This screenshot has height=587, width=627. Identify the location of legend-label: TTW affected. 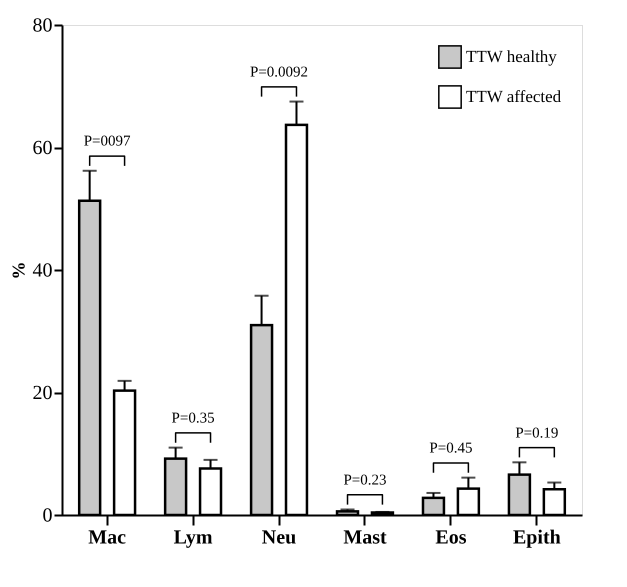
(514, 96).